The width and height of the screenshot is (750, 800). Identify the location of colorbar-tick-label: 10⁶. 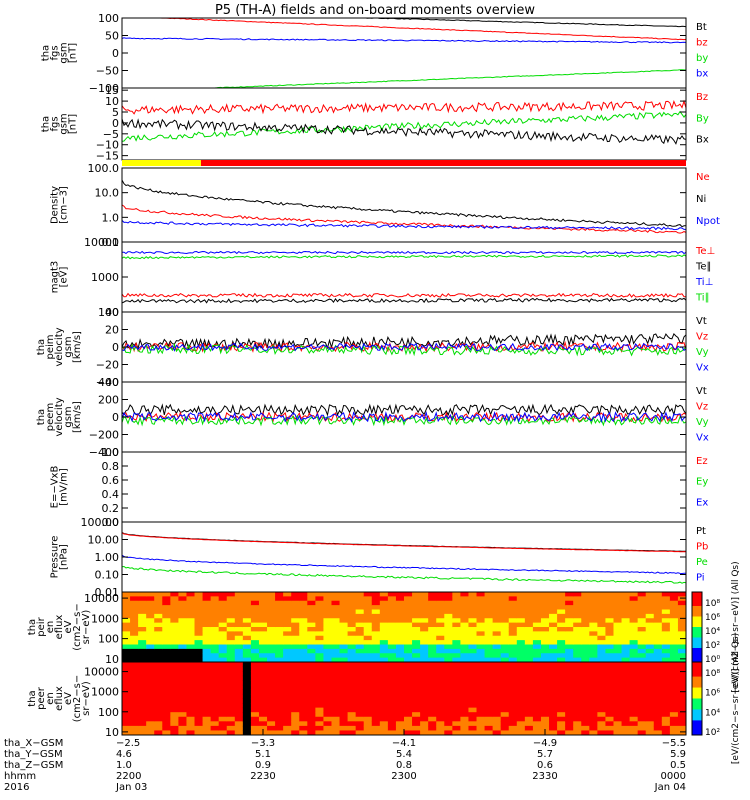
(712, 694).